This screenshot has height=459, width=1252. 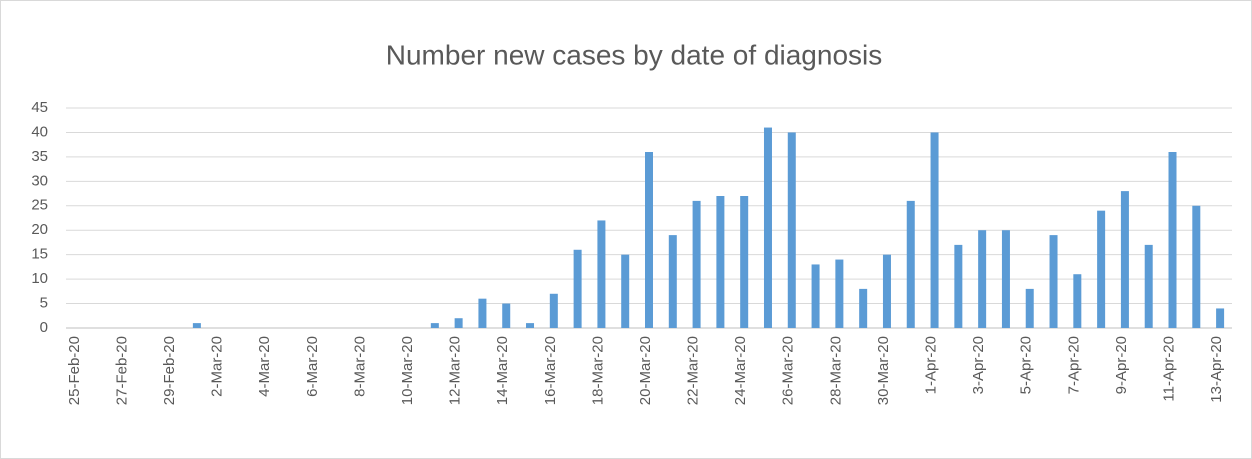 I want to click on y-tick-label: 25, so click(x=39, y=205).